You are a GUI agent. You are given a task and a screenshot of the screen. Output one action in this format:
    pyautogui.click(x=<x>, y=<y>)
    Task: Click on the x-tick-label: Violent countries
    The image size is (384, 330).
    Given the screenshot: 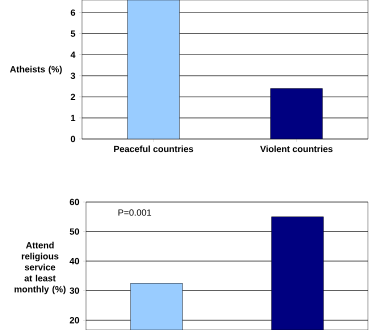 What is the action you would take?
    pyautogui.click(x=296, y=149)
    